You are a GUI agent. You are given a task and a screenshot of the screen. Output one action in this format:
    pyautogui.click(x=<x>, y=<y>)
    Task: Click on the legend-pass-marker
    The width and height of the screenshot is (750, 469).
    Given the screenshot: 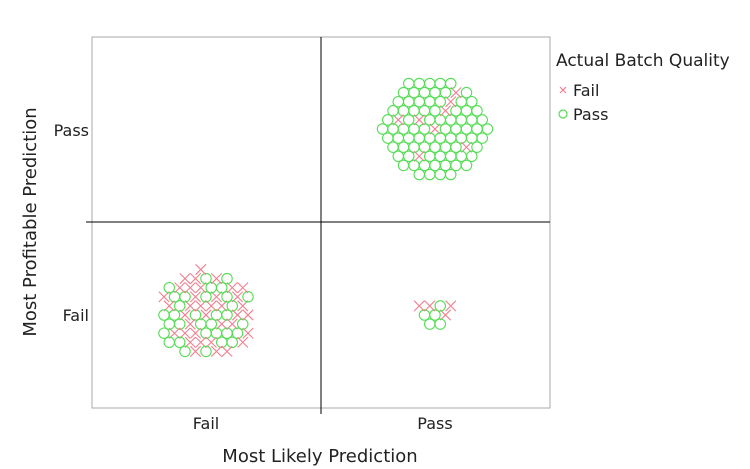 What is the action you would take?
    pyautogui.click(x=563, y=114)
    